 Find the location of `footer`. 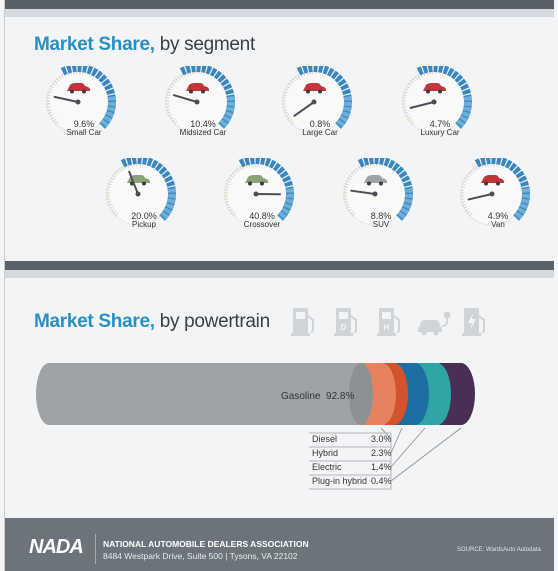

footer is located at coordinates (279, 544).